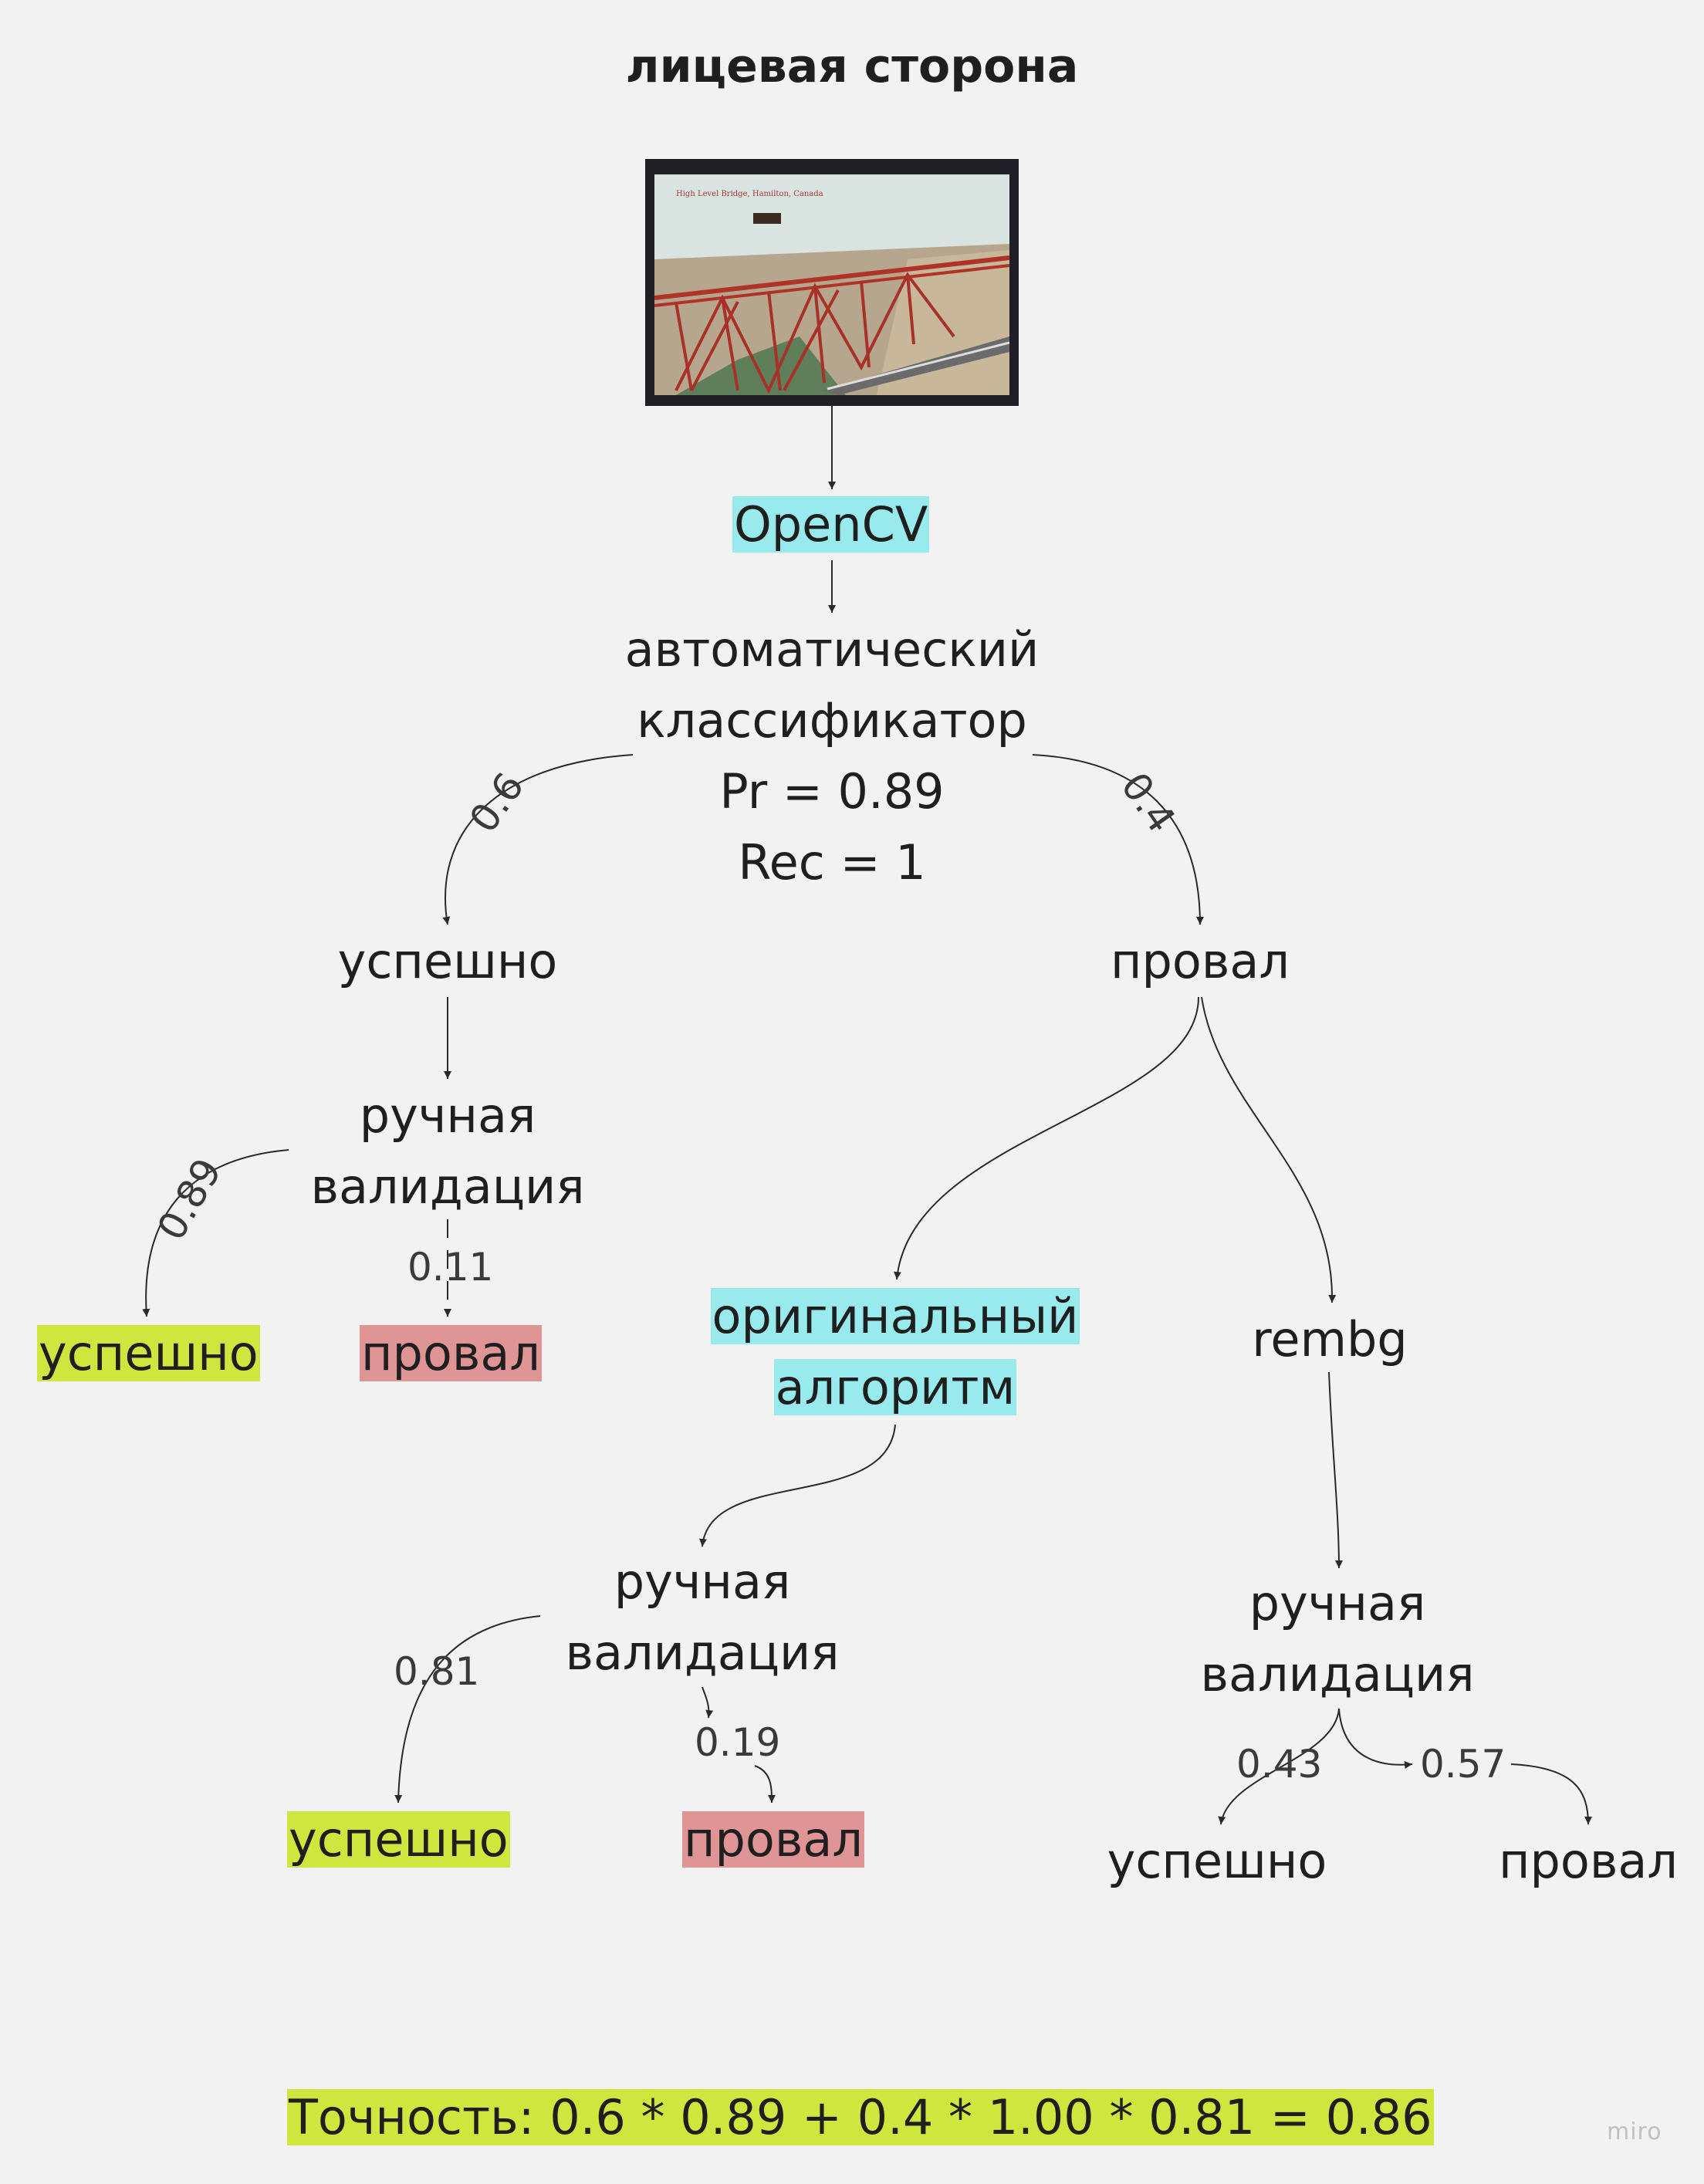 Image resolution: width=1704 pixels, height=2184 pixels. Describe the element at coordinates (437, 1671) in the screenshot. I see `edge-label-mv2-success: 0.81` at that location.